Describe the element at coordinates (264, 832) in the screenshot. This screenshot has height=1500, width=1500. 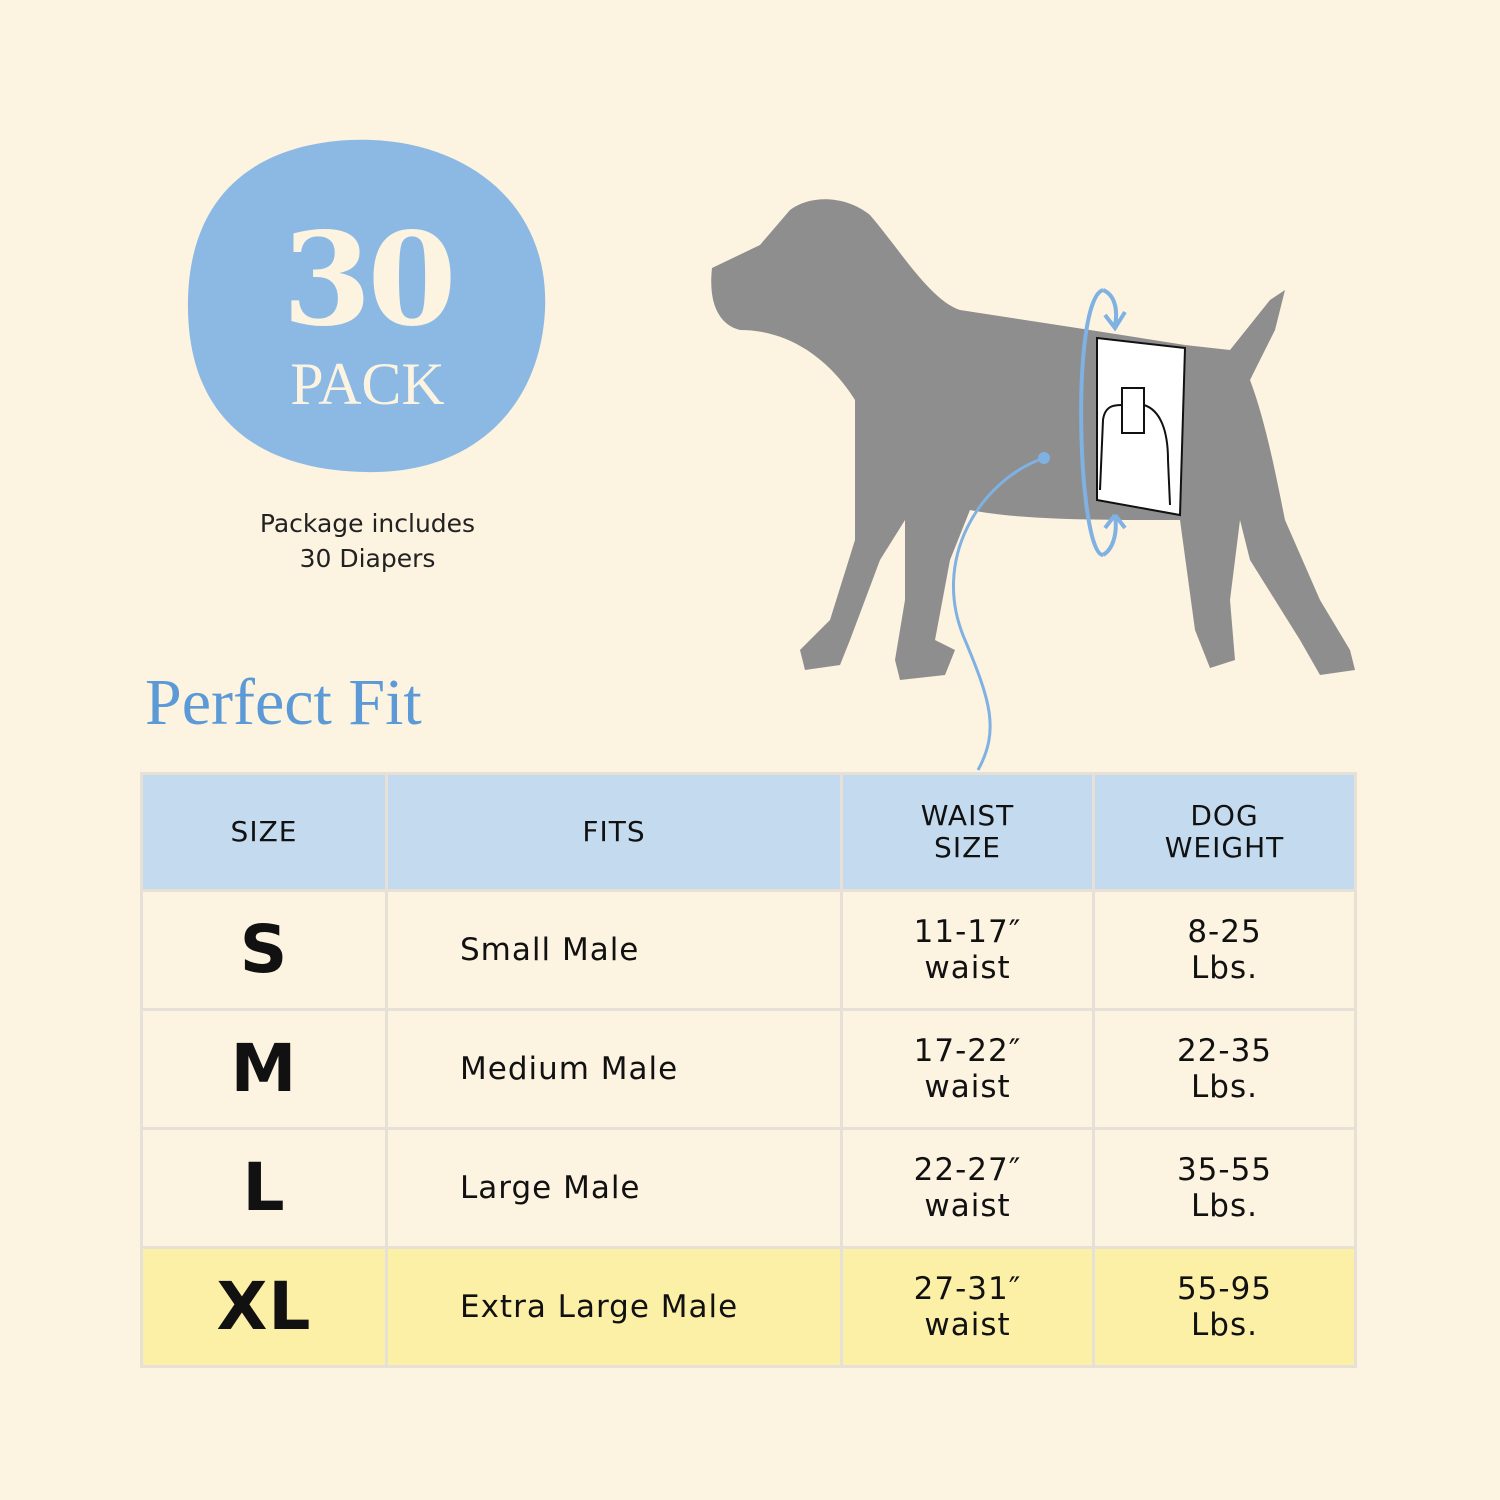
I see `header-size: SIZE` at that location.